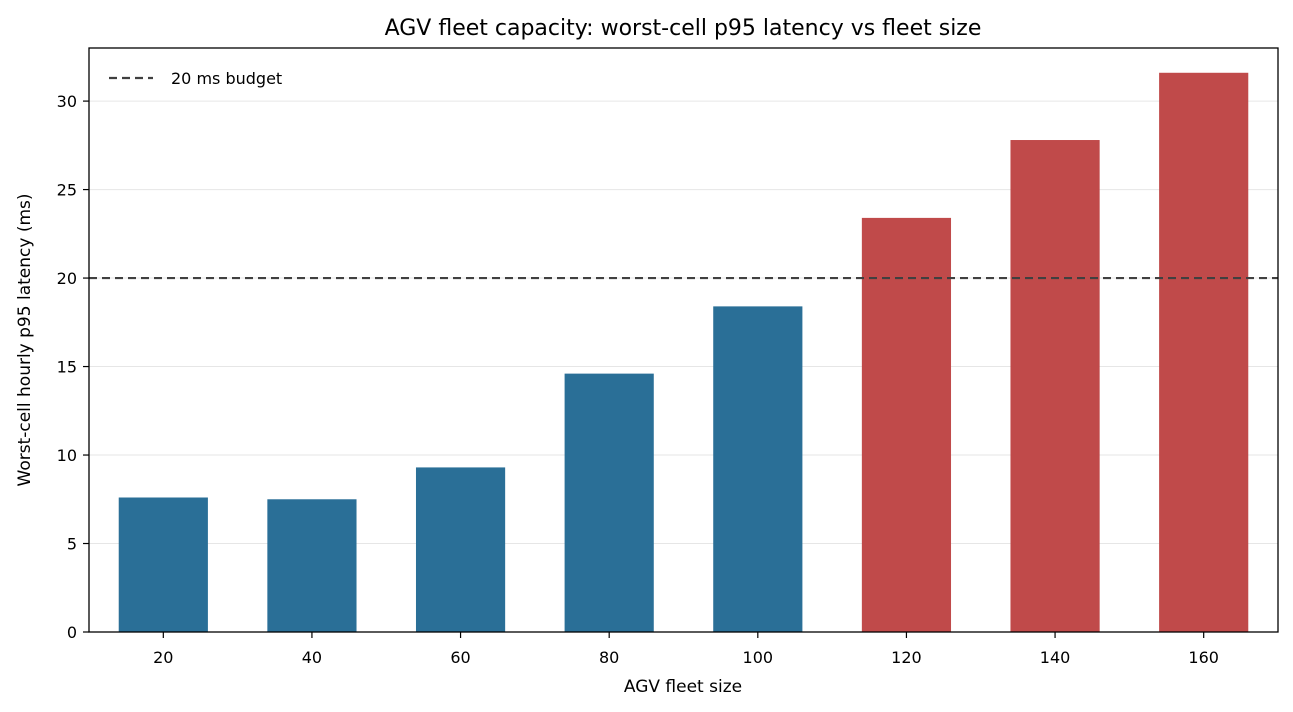 This screenshot has height=712, width=1293. I want to click on x-axis-ticks: 20 40 60 80 100 120 140 160, so click(686, 649).